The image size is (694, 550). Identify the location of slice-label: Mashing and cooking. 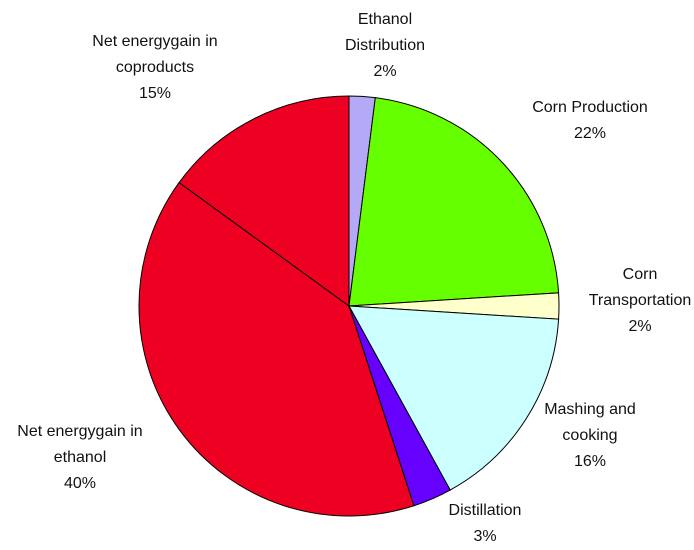
(590, 422).